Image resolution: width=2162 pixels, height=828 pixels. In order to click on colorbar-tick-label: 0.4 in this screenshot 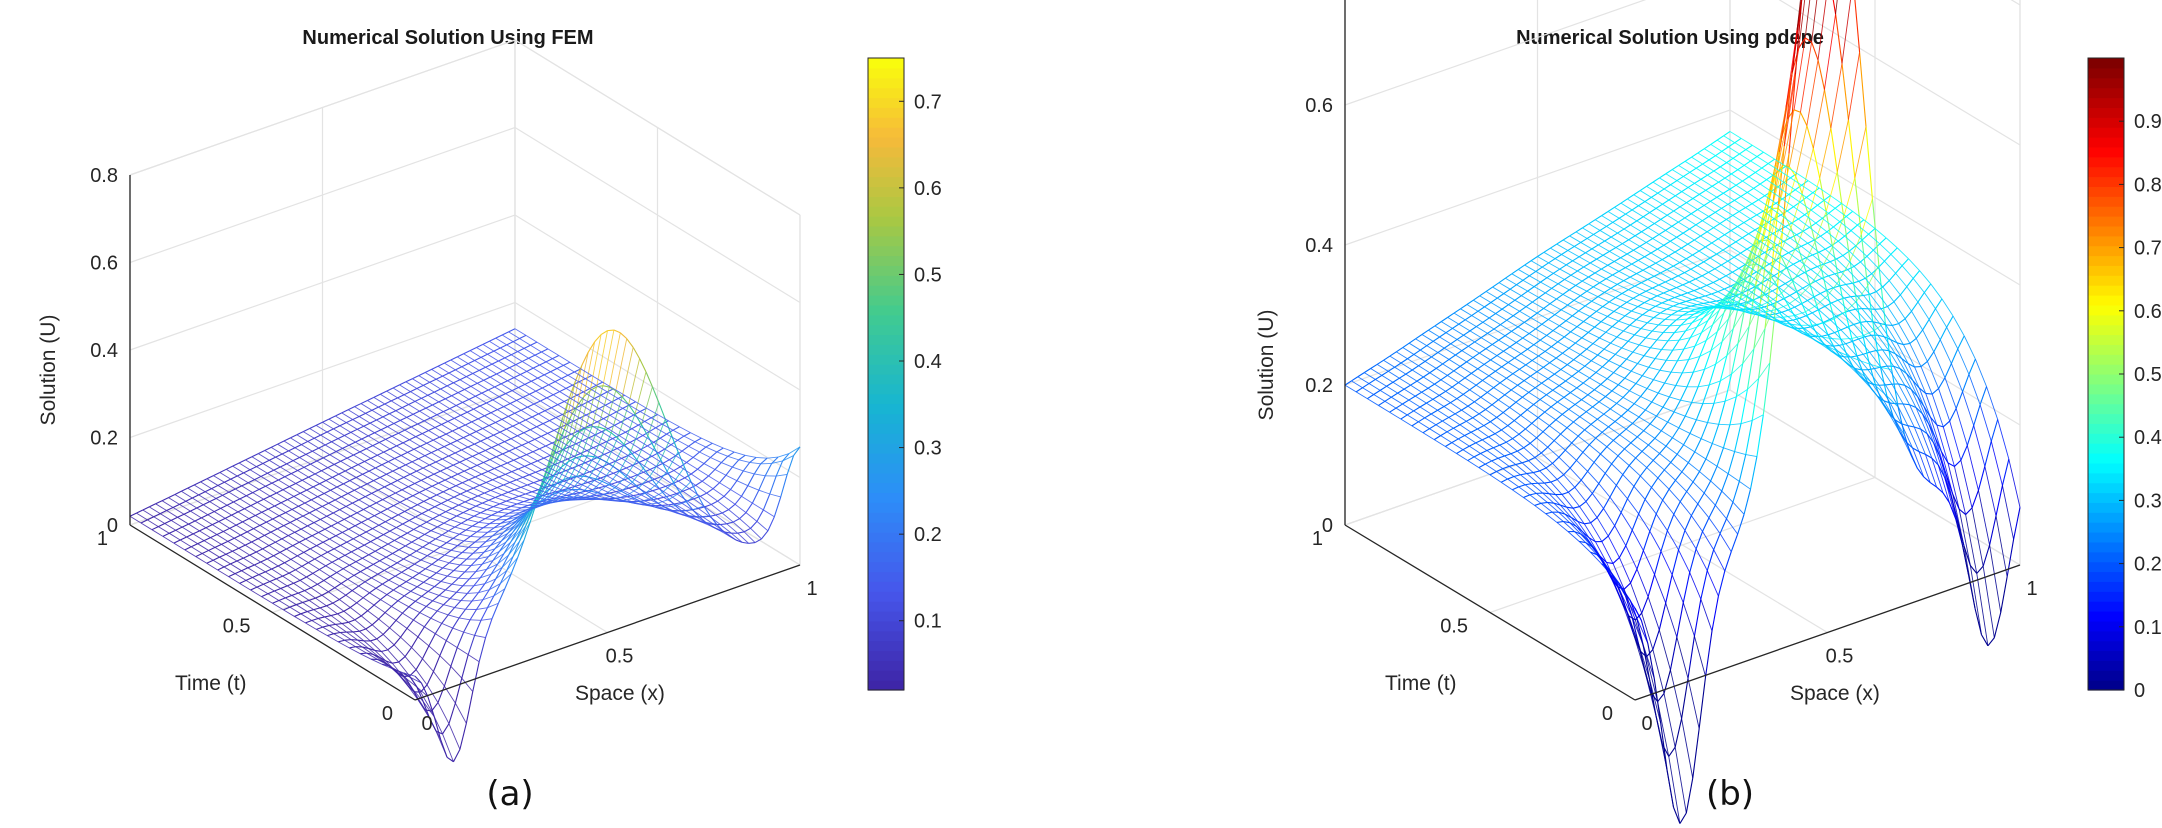, I will do `click(928, 362)`.